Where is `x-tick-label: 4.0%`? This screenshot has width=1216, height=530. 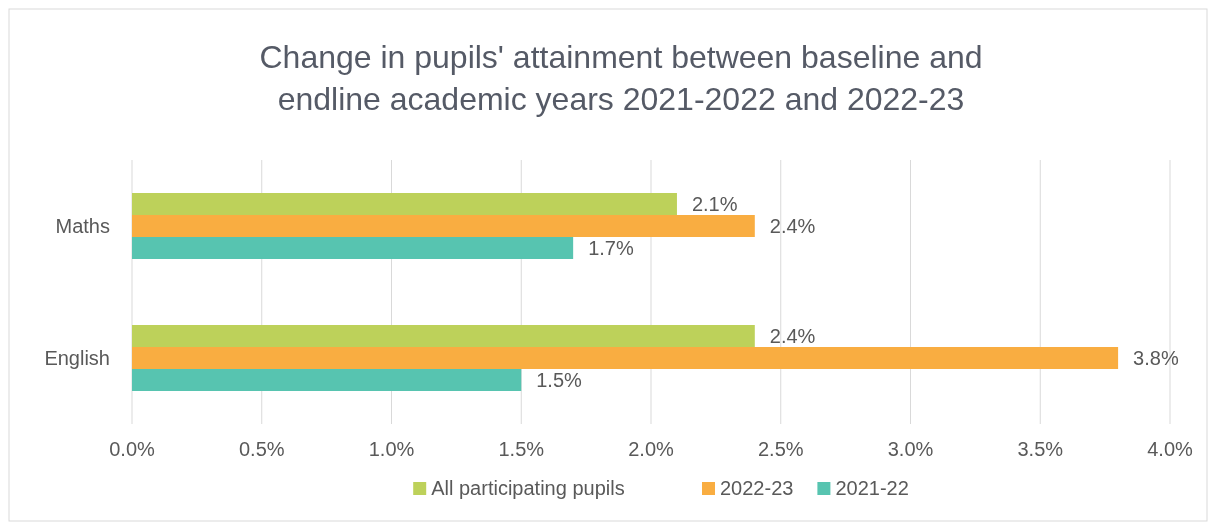
x-tick-label: 4.0% is located at coordinates (1170, 449).